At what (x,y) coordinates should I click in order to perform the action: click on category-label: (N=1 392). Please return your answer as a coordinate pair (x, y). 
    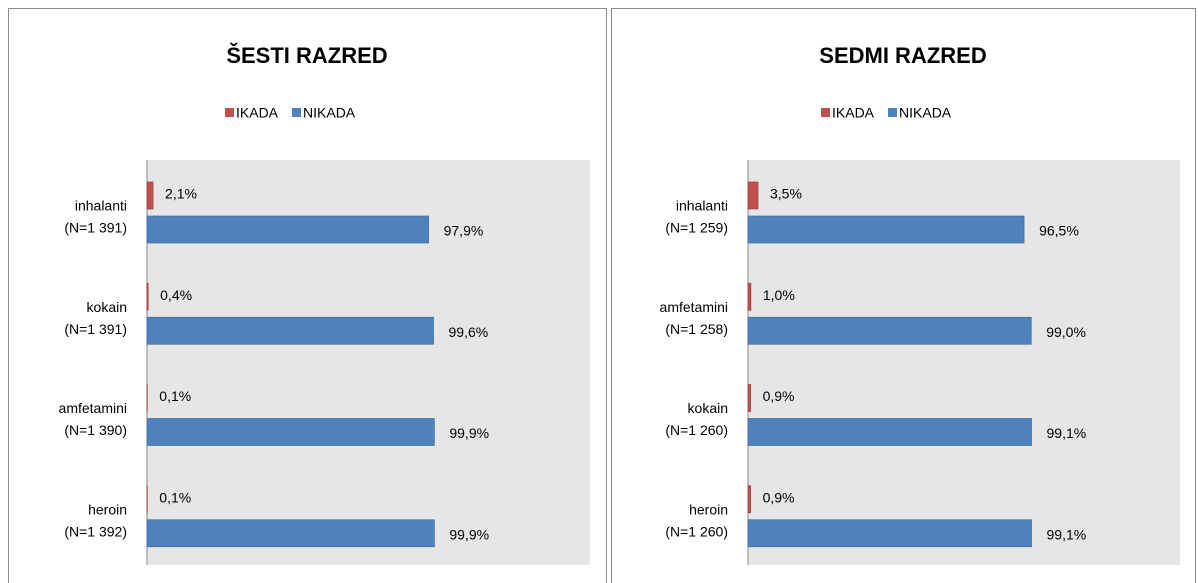
    Looking at the image, I should click on (95, 531).